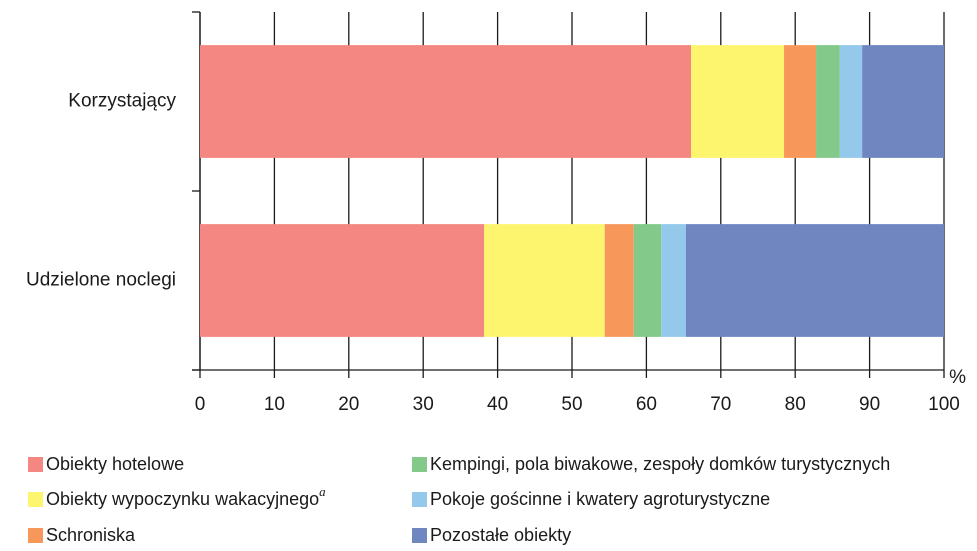  I want to click on x-tick-label: 20, so click(348, 404).